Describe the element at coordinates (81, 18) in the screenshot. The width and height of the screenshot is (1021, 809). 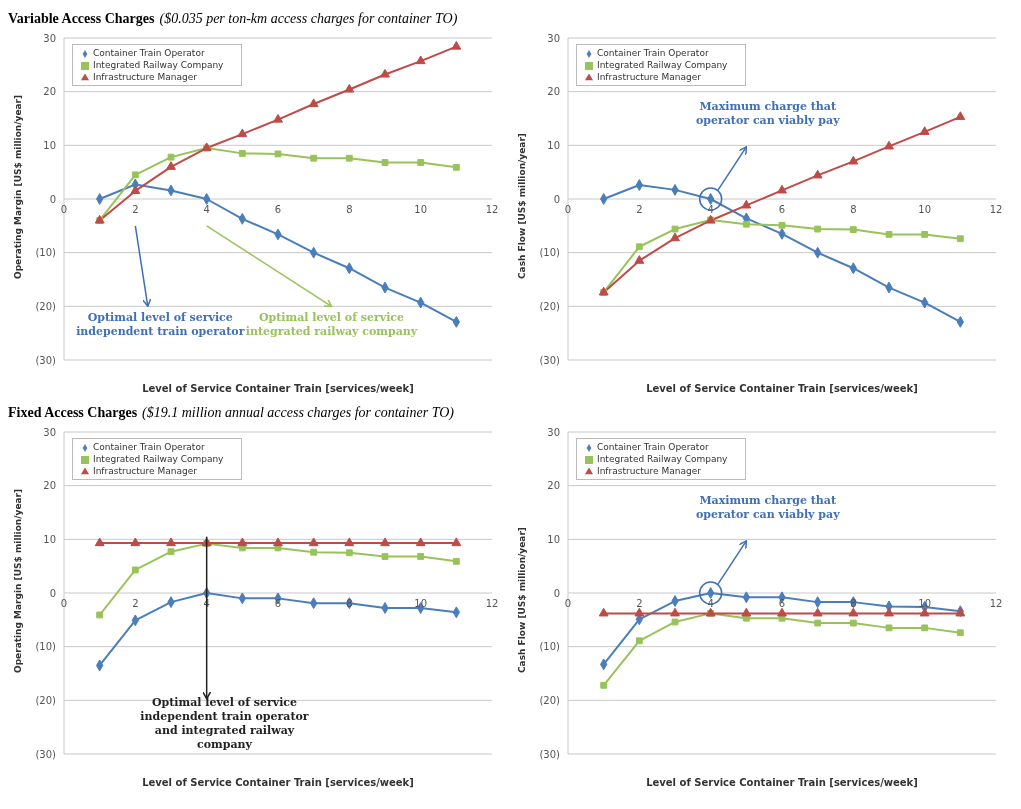
I see `chart-title: Variable Access Charges` at that location.